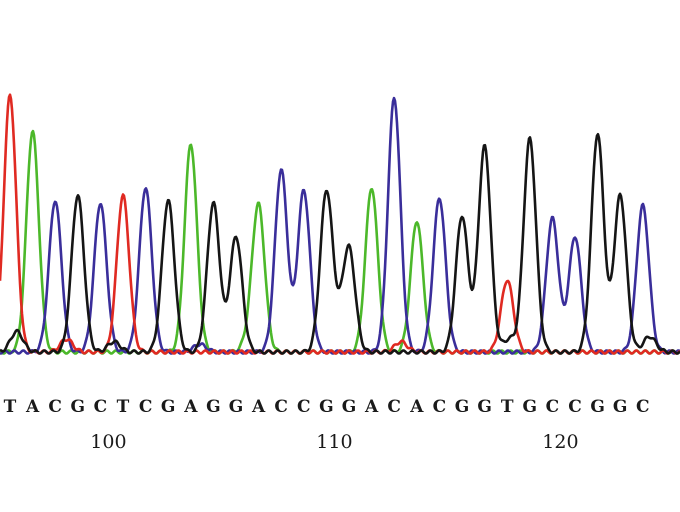 The width and height of the screenshot is (680, 512). Describe the element at coordinates (108, 442) in the screenshot. I see `position-label: 100` at that location.